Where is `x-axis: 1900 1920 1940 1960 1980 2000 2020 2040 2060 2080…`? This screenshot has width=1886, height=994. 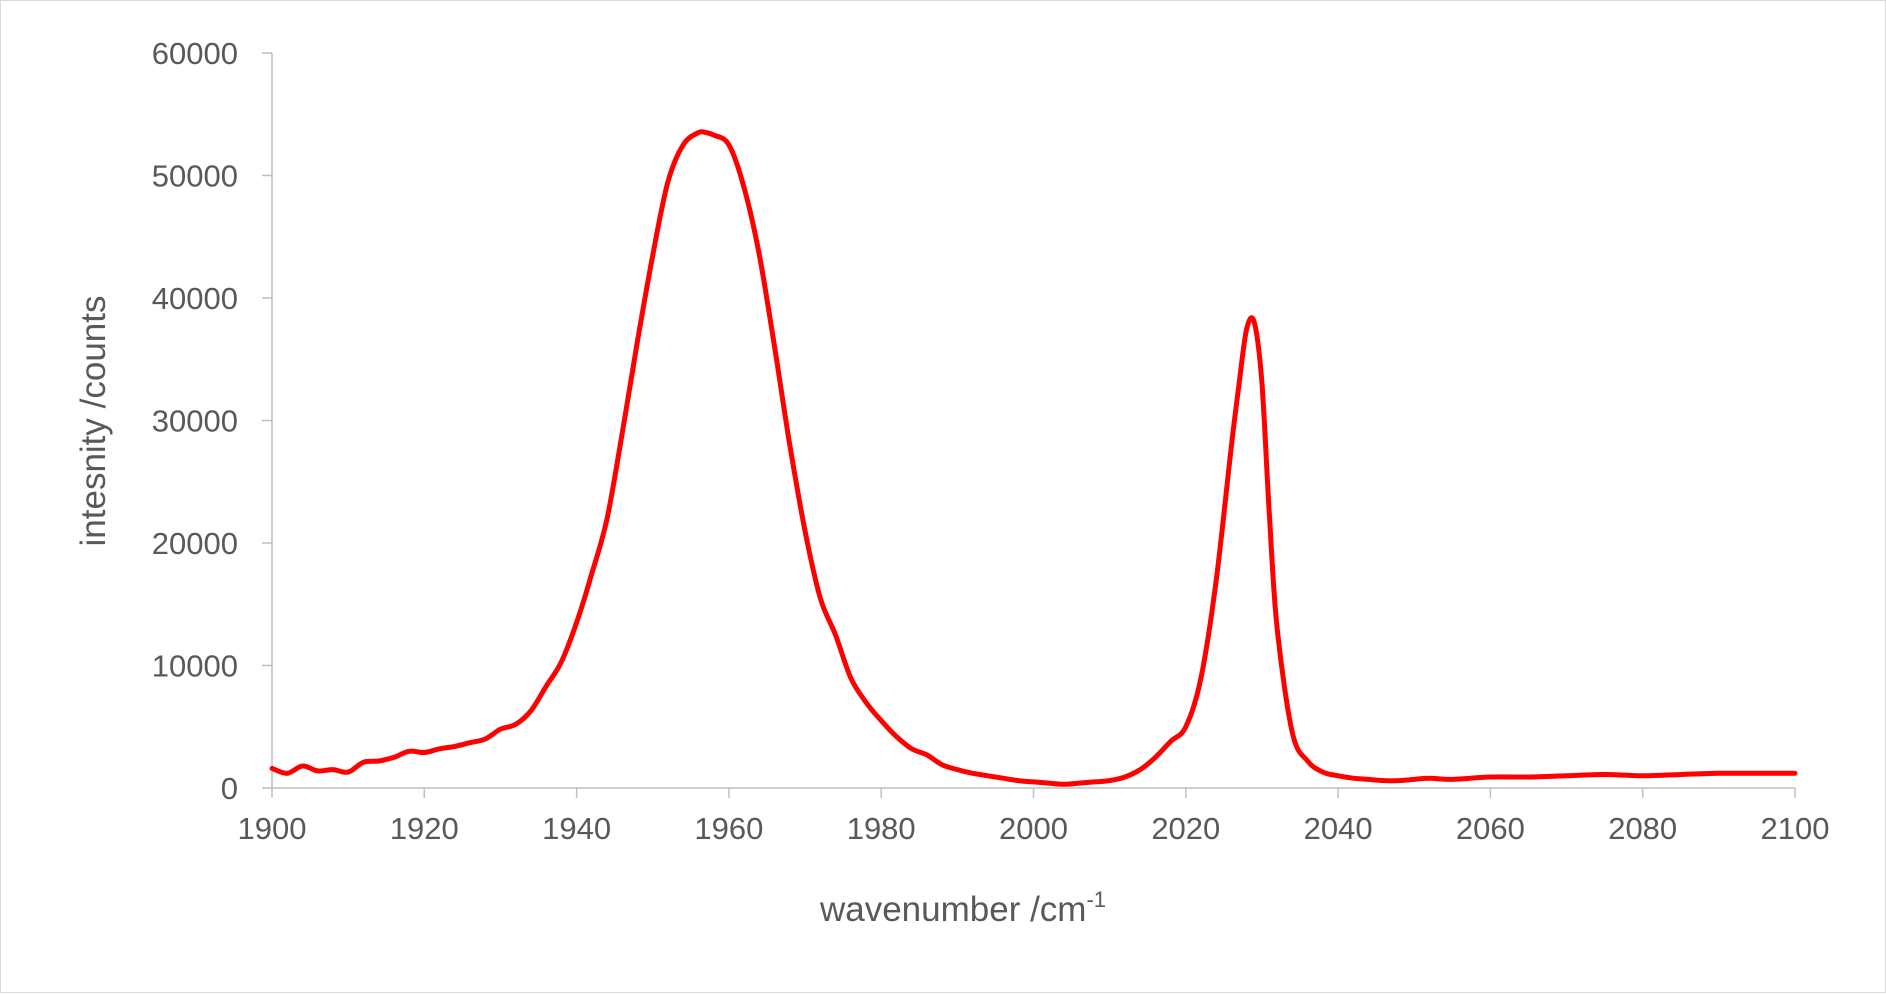 x-axis: 1900 1920 1940 1960 1980 2000 2020 2040 2060 2080… is located at coordinates (1034, 816).